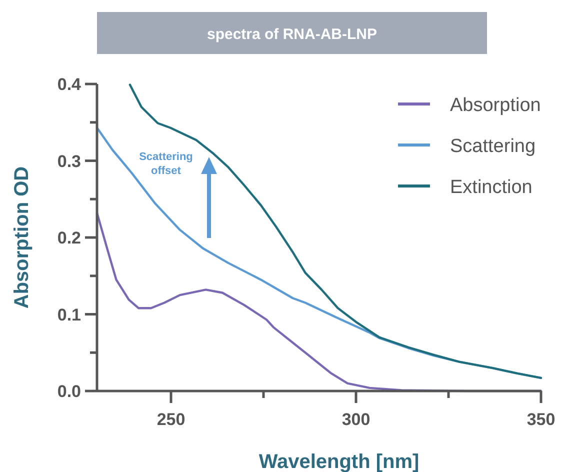 This screenshot has width=563, height=472. Describe the element at coordinates (69, 238) in the screenshot. I see `y-tick-label: 0.2` at that location.